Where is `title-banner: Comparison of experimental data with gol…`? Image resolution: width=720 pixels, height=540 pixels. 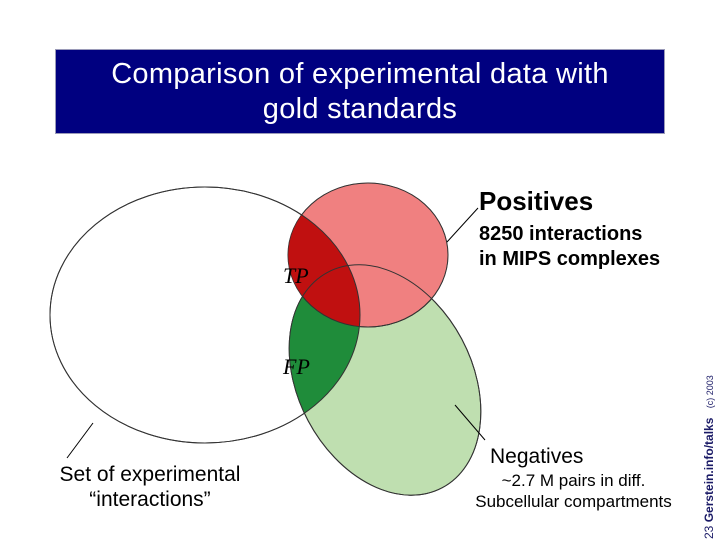 title-banner: Comparison of experimental data with gol… is located at coordinates (360, 91).